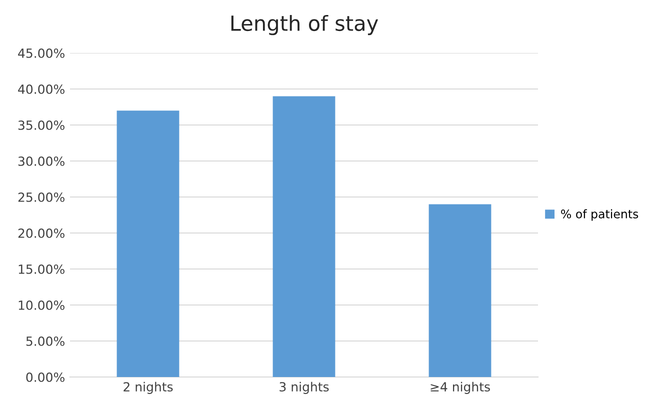  I want to click on y-tick-label: 20.00%, so click(41, 233).